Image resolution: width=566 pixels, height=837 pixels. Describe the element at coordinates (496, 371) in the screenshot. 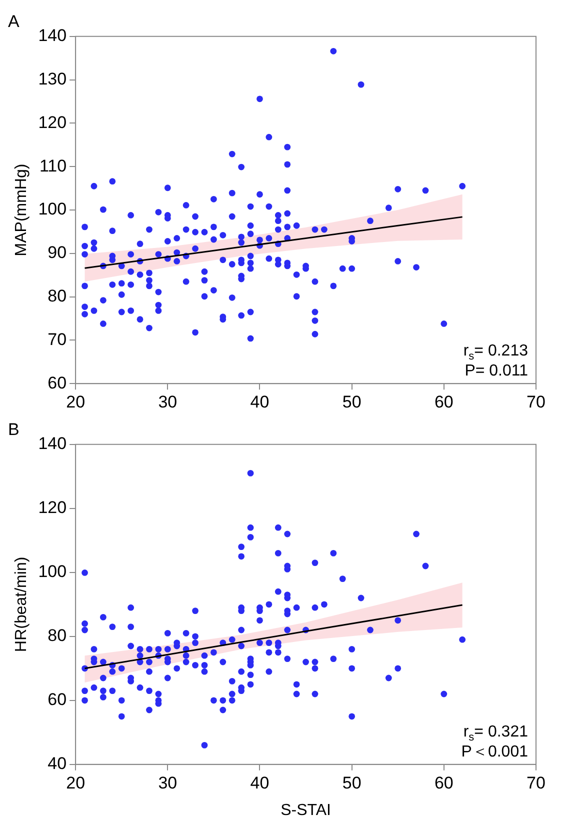

I see `annotation: P= 0.011` at that location.